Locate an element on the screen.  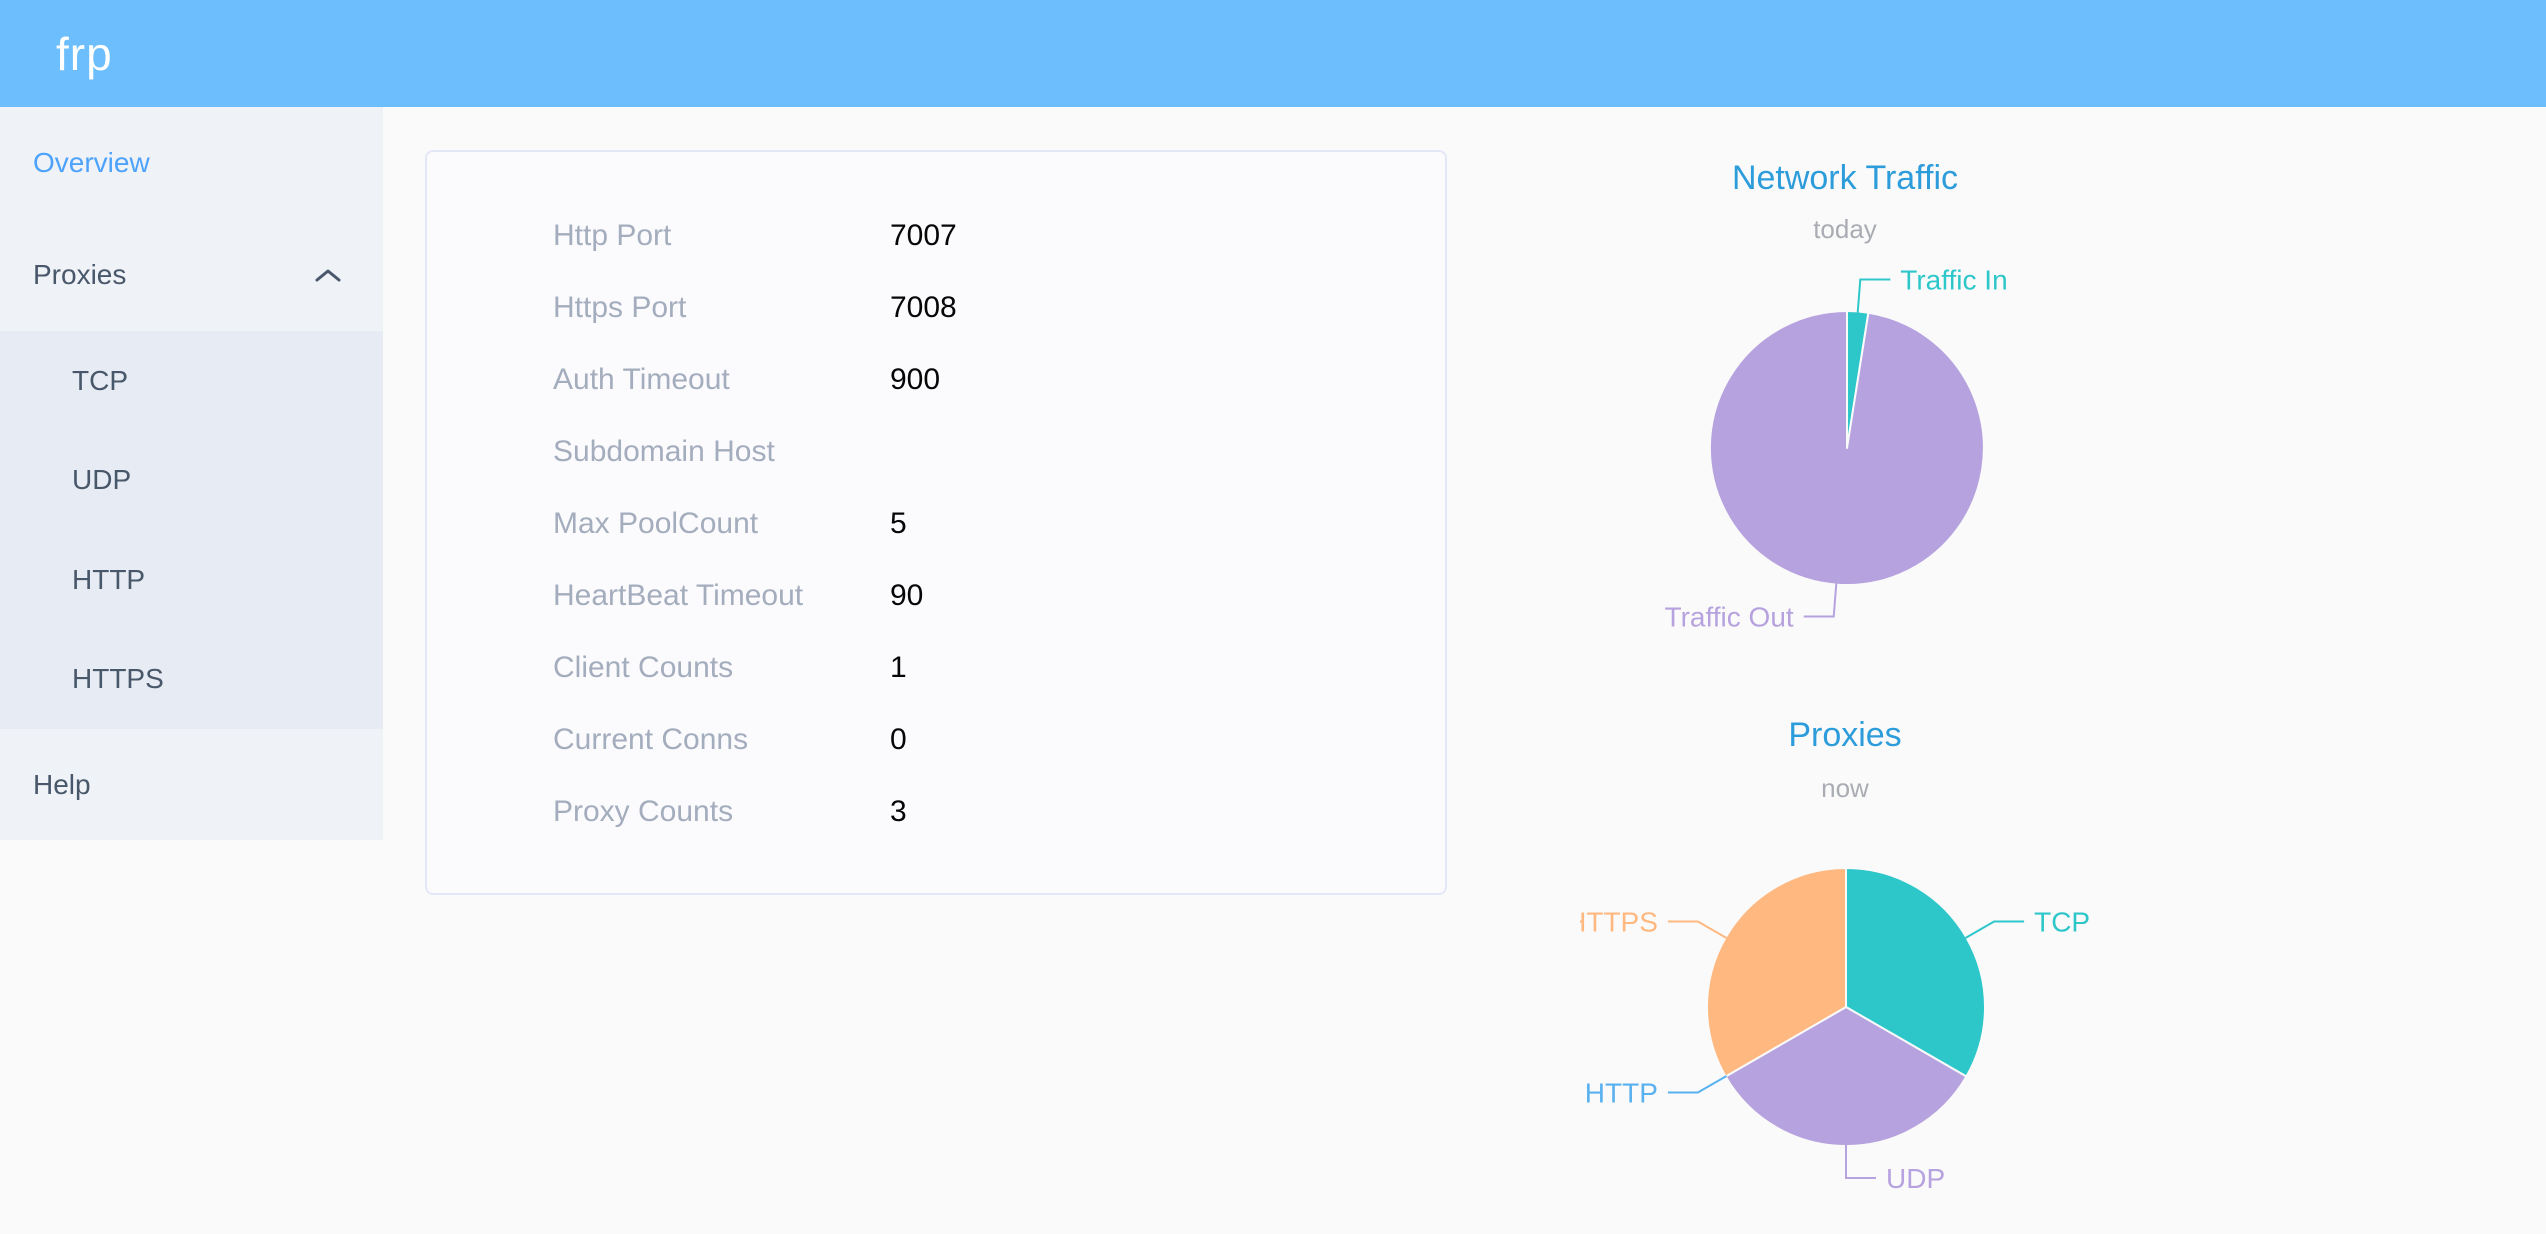
info-row: Proxy Counts 3 is located at coordinates (936, 812).